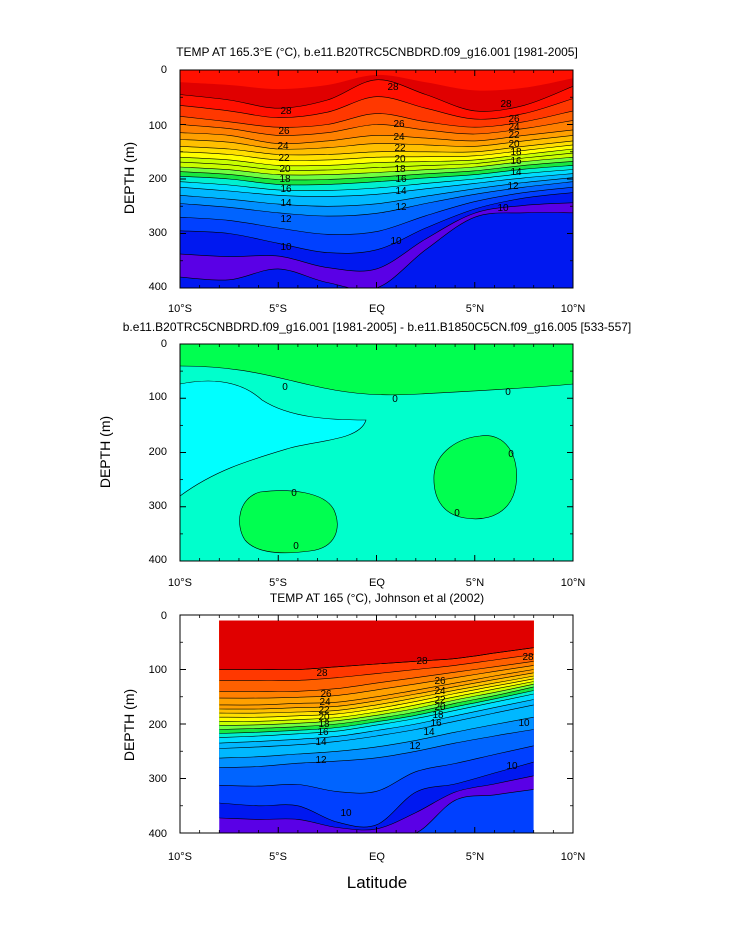 This screenshot has width=733, height=945. What do you see at coordinates (129, 178) in the screenshot?
I see `panel-1-ylabel: DEPTH (m)` at bounding box center [129, 178].